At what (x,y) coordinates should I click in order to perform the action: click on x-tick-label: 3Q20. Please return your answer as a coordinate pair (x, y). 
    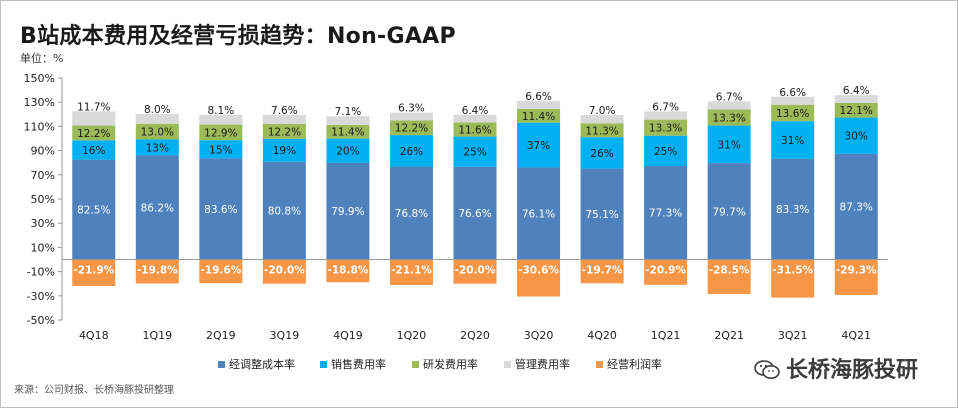
    Looking at the image, I should click on (539, 335).